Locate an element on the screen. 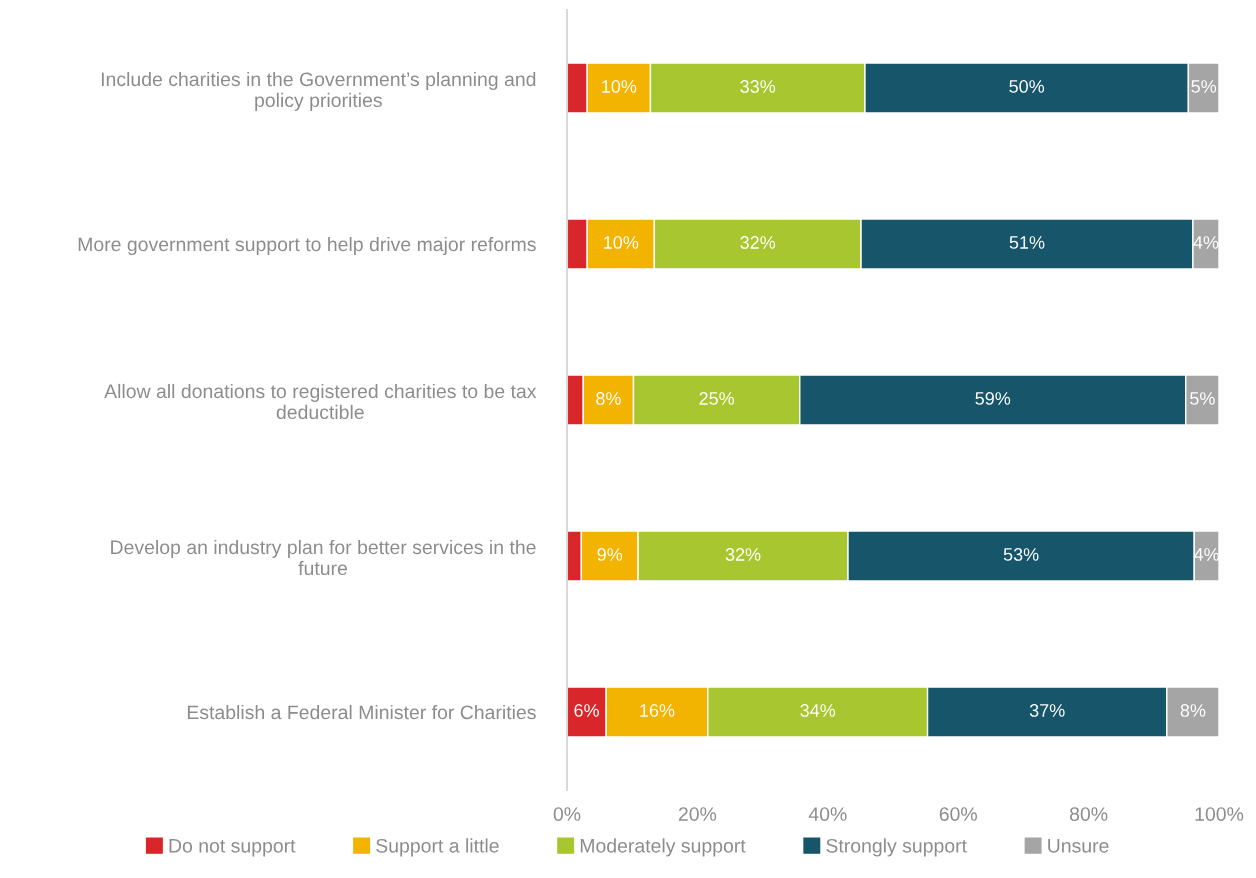 This screenshot has height=878, width=1256. data-label: 50% is located at coordinates (1027, 86).